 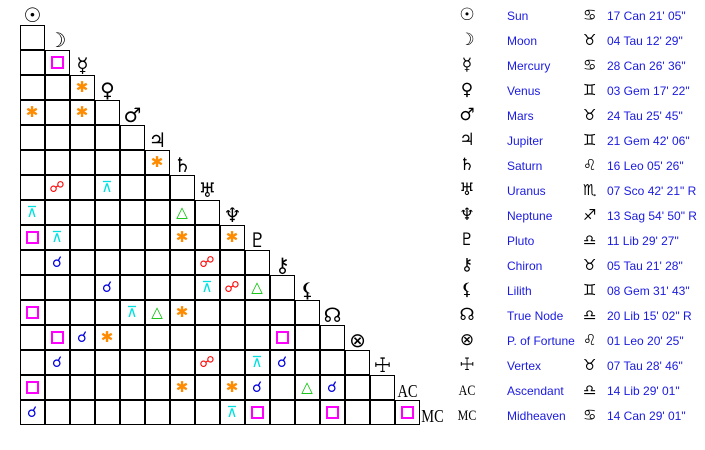 I want to click on grid-glyph-moon-icon: ☽, so click(x=57, y=40).